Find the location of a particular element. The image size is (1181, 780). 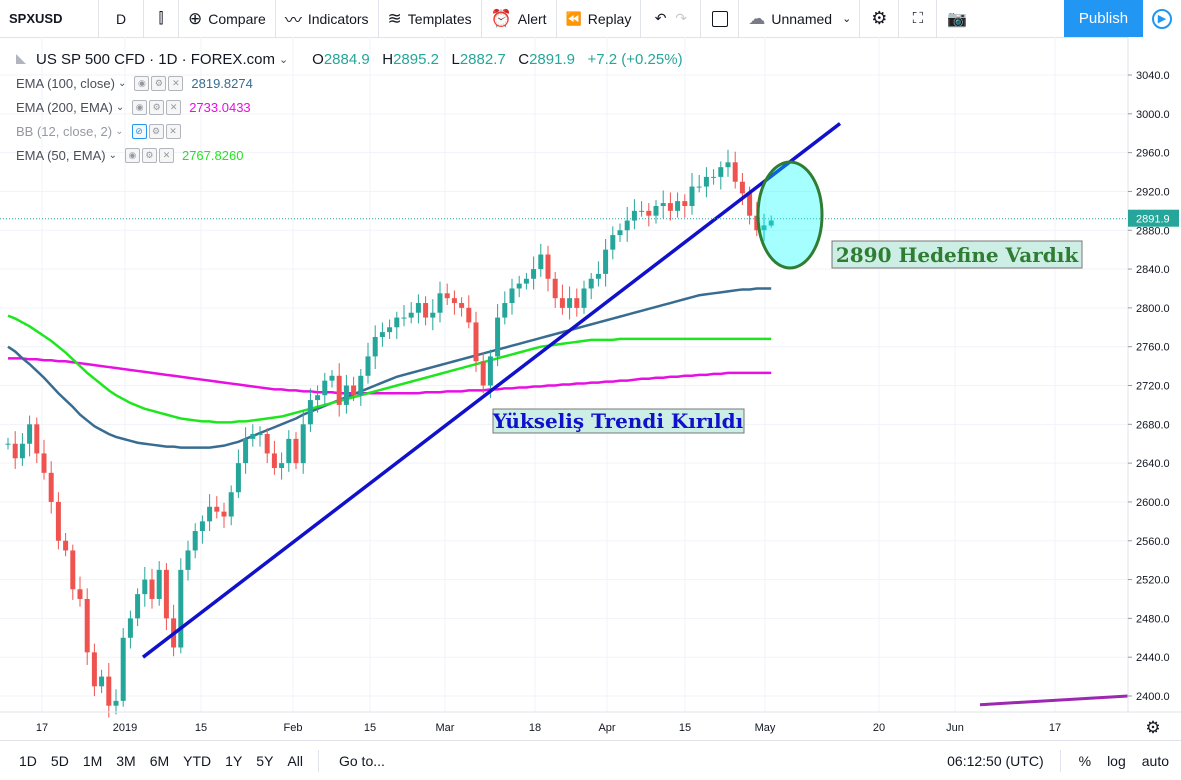

ideas-stream-button: ▶ is located at coordinates (1162, 18).